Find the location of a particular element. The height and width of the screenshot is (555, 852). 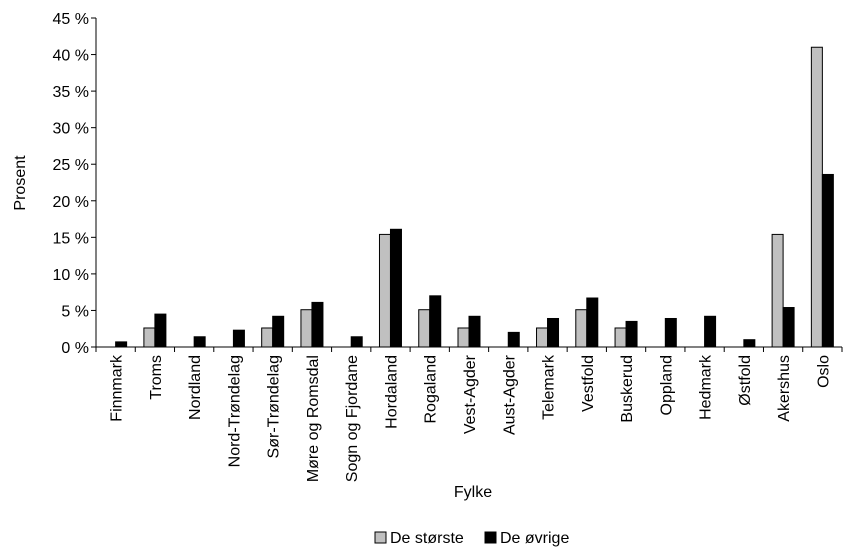

bar-de-ovrige-telemark is located at coordinates (553, 332).